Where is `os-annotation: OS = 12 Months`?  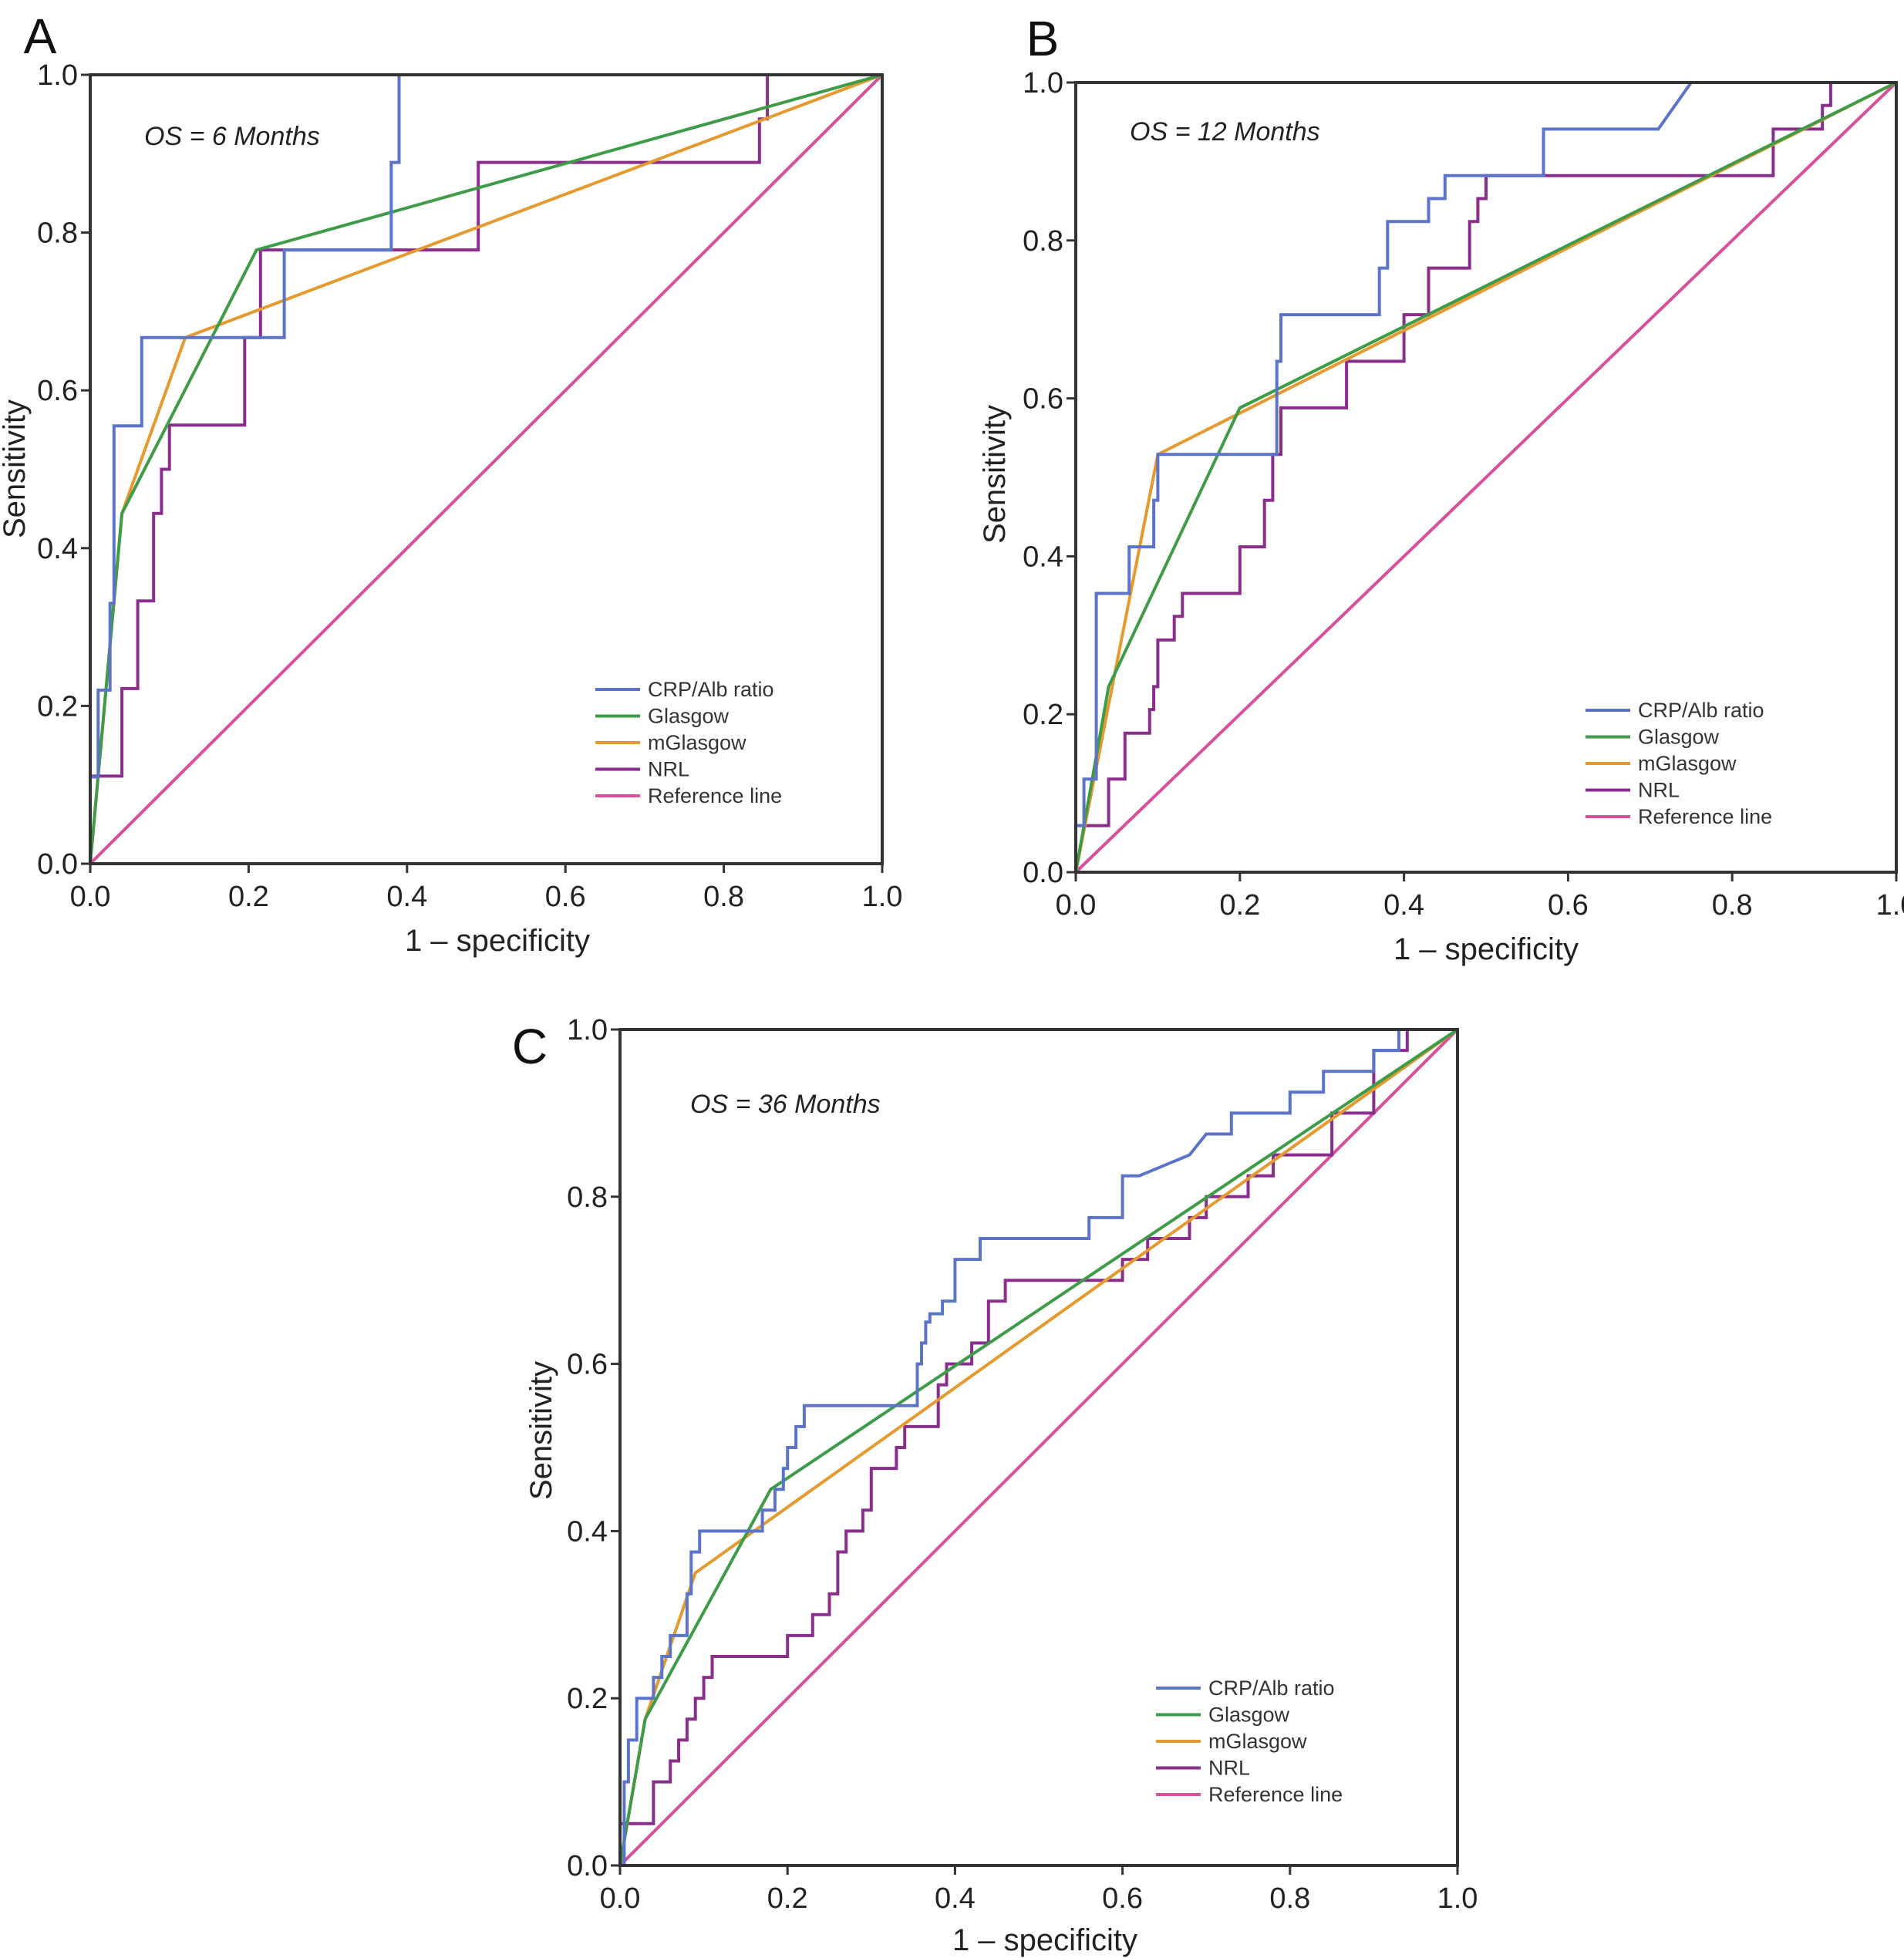 os-annotation: OS = 12 Months is located at coordinates (1225, 132).